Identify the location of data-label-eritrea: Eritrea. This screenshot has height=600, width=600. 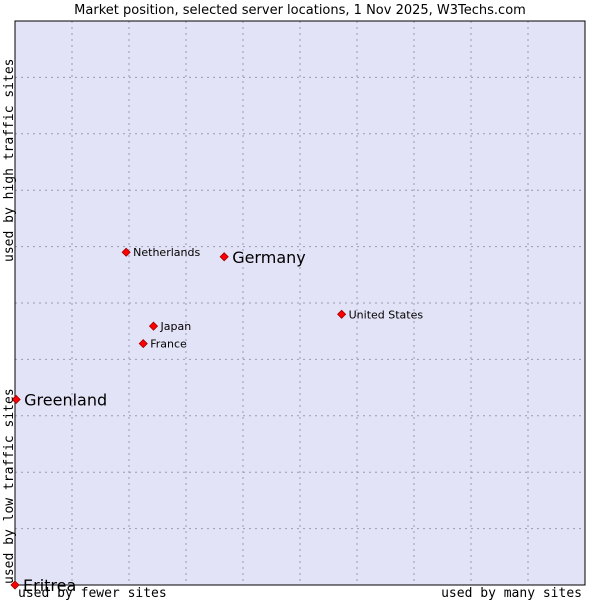
(49, 585).